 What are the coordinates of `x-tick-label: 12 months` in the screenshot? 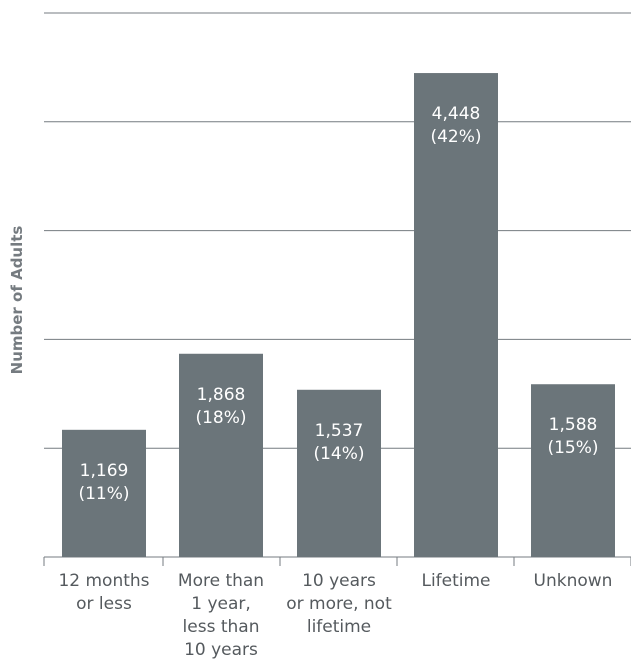 It's located at (103, 581).